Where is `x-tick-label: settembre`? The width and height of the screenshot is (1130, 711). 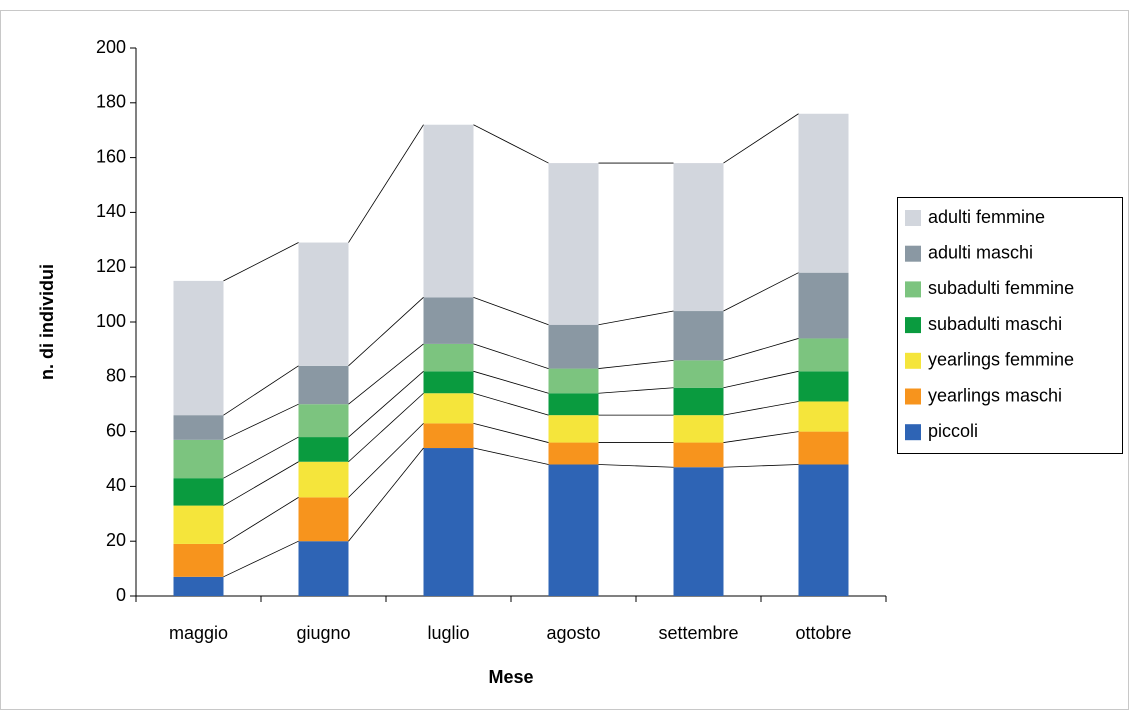 x-tick-label: settembre is located at coordinates (698, 633).